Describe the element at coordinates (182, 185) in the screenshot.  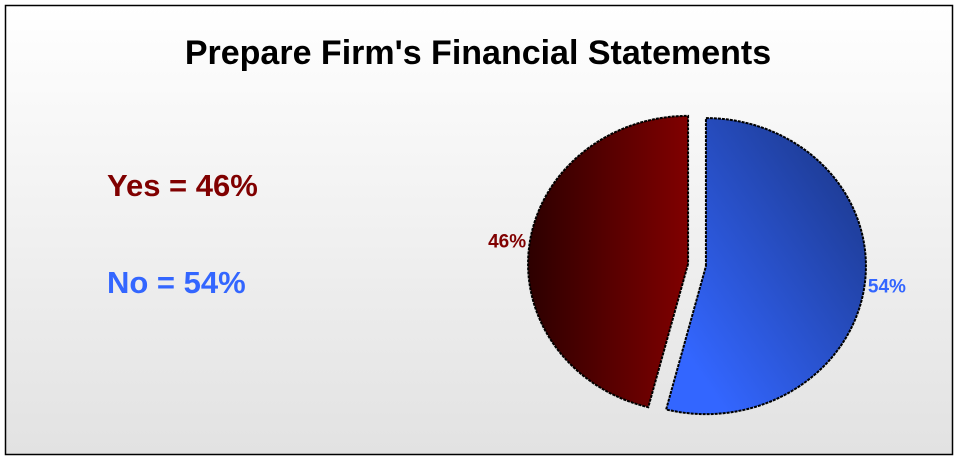
I see `annotation: Yes = 46%` at that location.